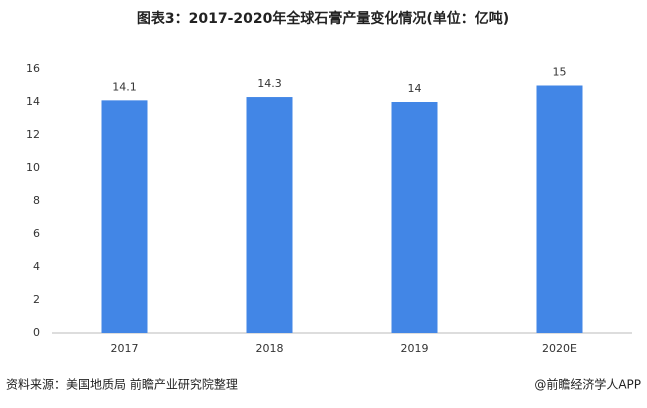 The width and height of the screenshot is (647, 408). What do you see at coordinates (36, 266) in the screenshot?
I see `y-tick-label: 4` at bounding box center [36, 266].